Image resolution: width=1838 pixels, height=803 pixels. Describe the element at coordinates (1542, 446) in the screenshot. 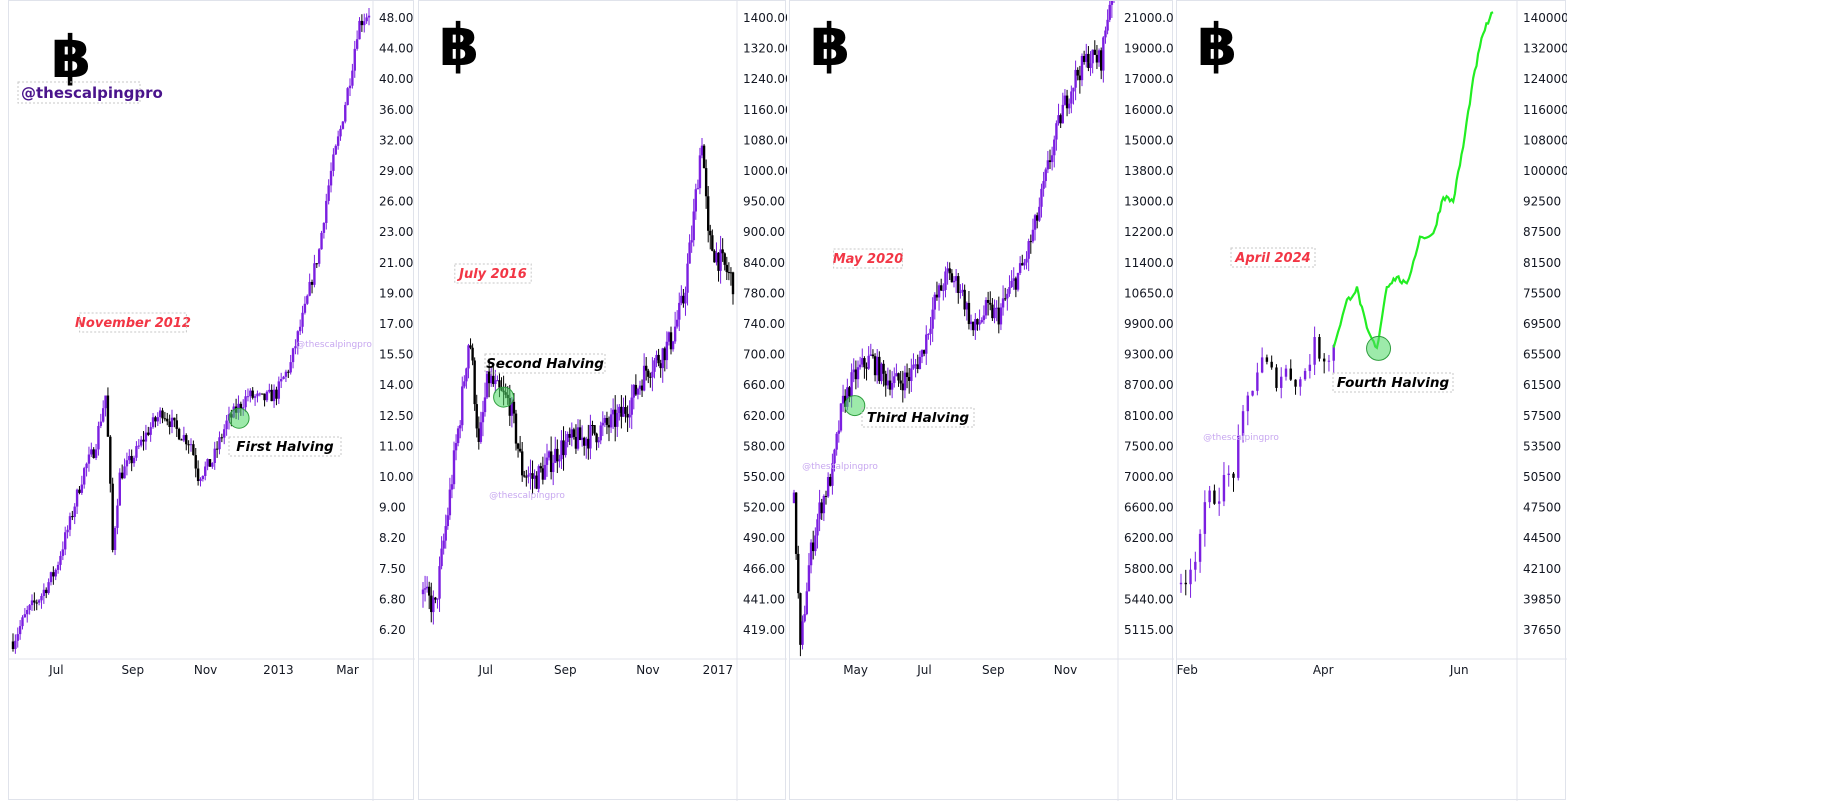

I see `y-tick-label: 53500` at that location.